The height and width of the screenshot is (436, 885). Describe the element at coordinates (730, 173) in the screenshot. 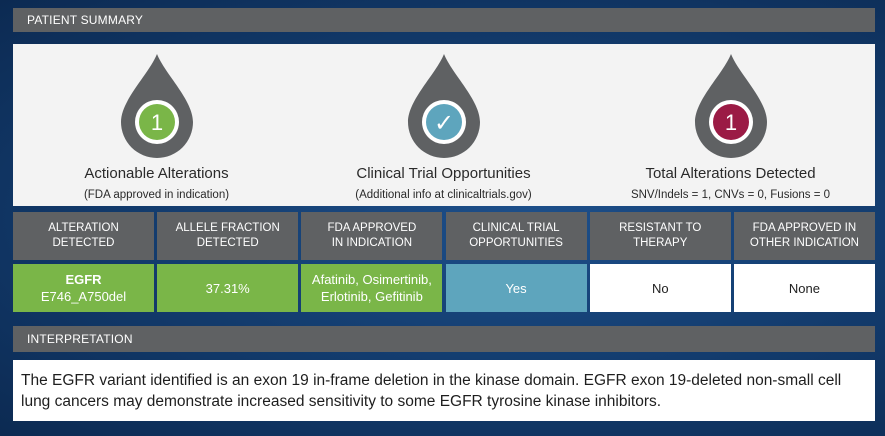

I see `total-alterations-title: Total Alterations Detected` at that location.